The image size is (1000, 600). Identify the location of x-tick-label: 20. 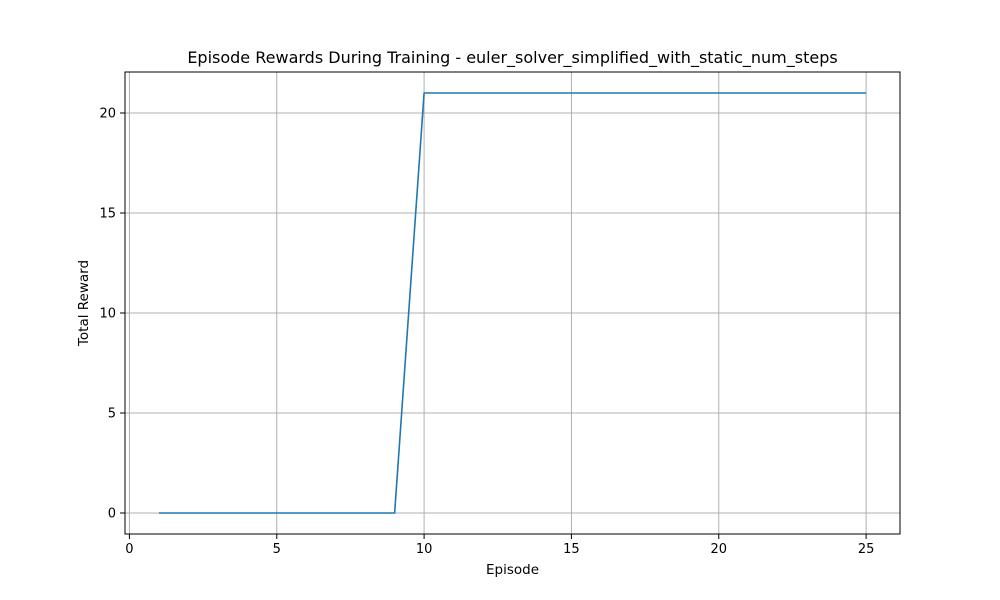
(719, 549).